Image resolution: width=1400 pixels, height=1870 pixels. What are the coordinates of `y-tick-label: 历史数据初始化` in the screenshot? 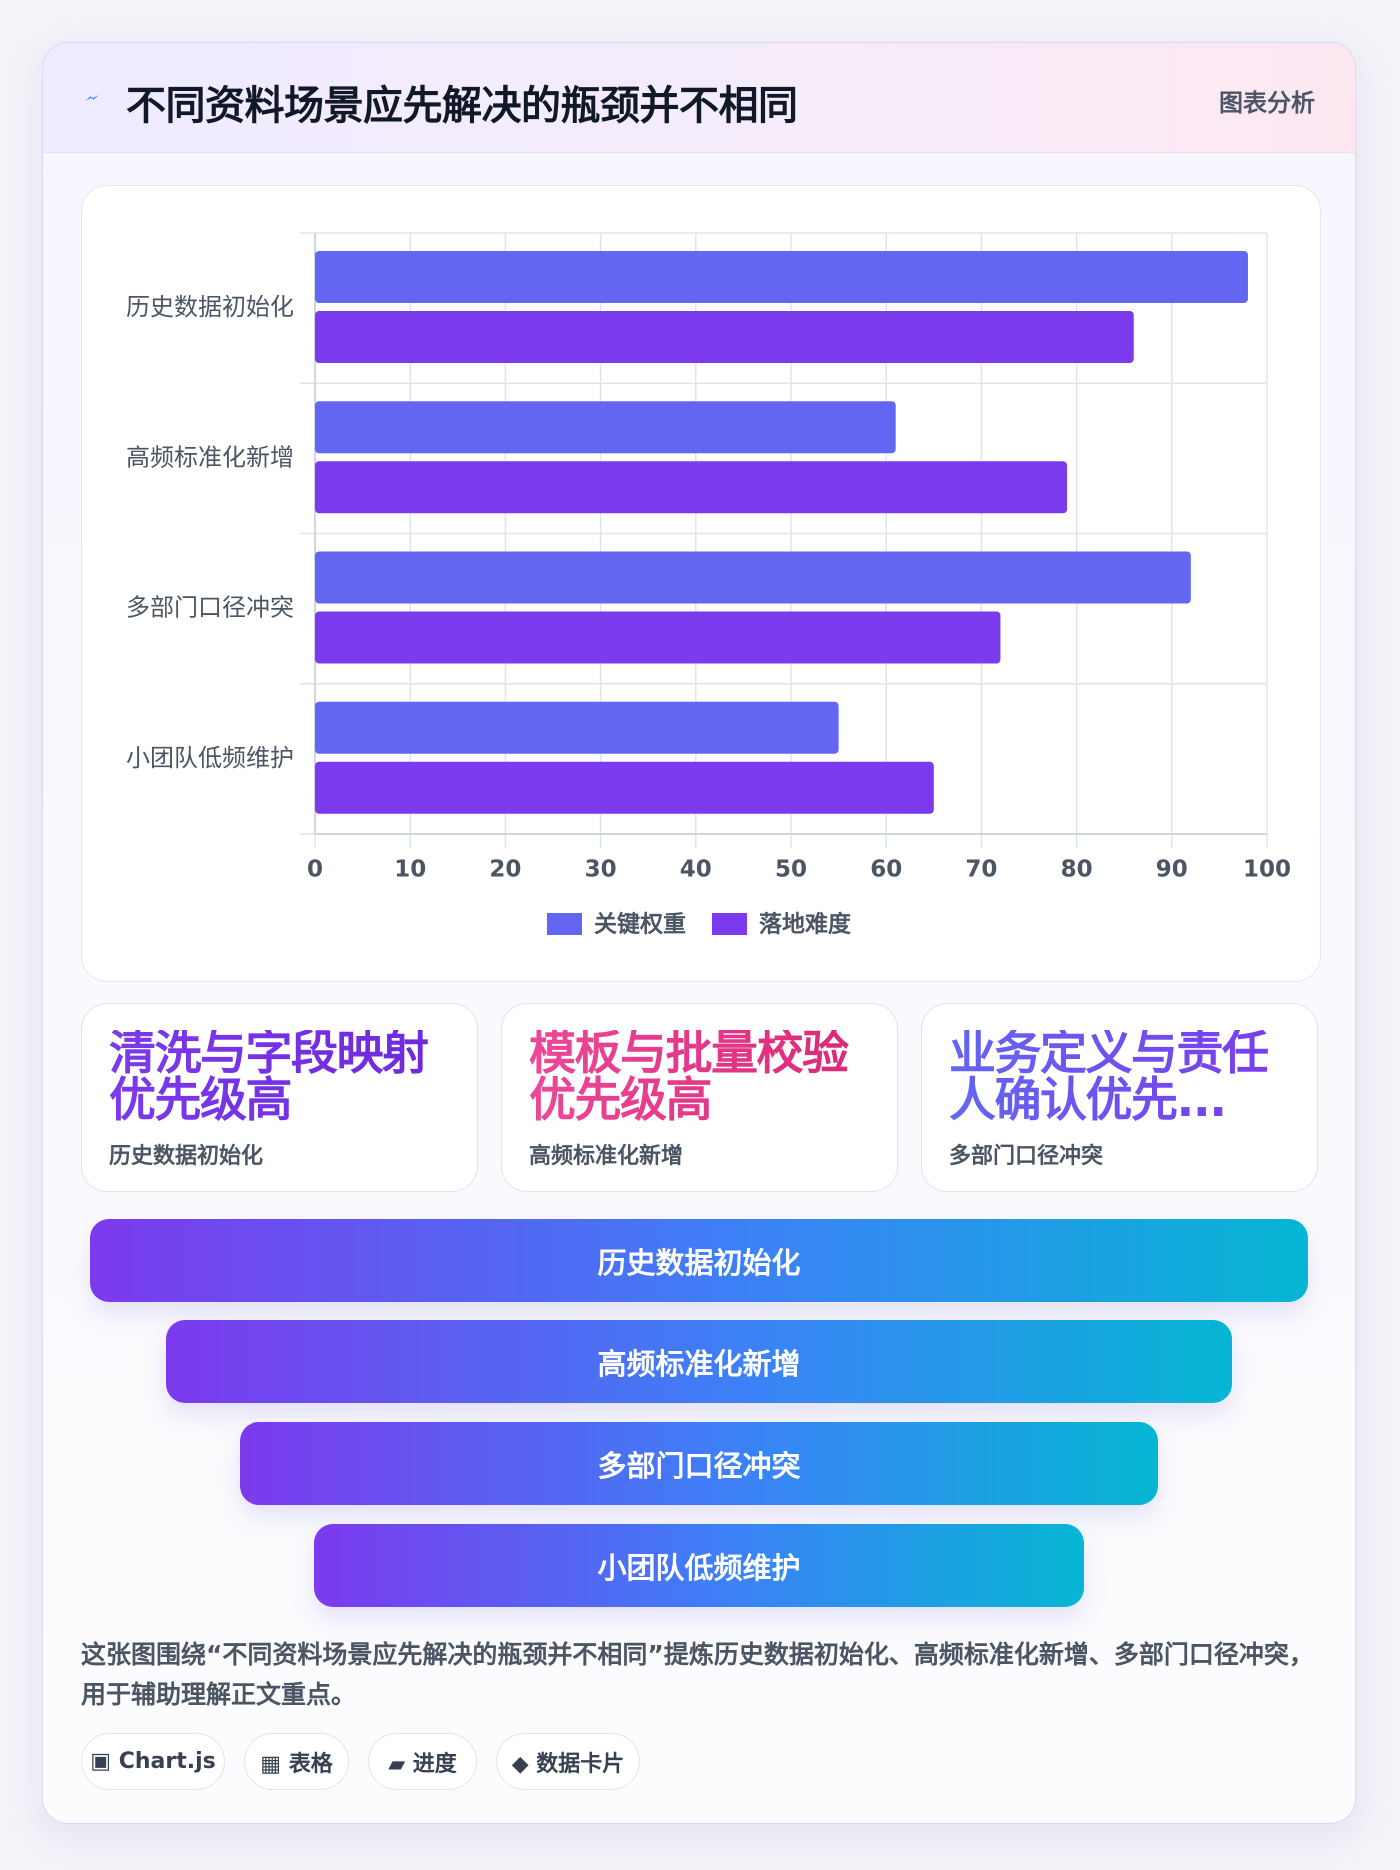 It's located at (210, 307).